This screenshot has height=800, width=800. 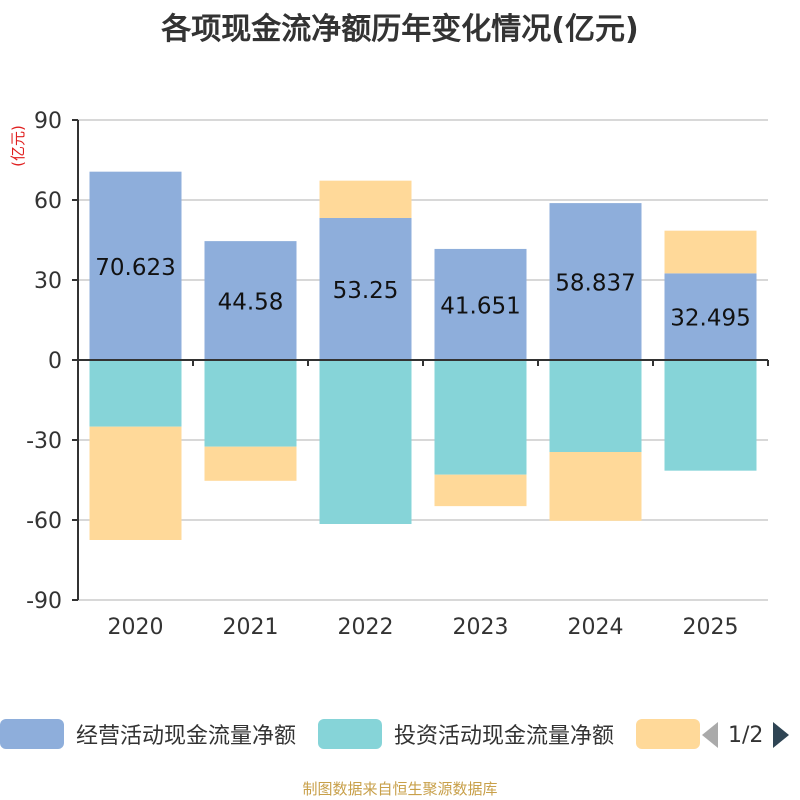 I want to click on data-label: 41.651, so click(x=480, y=306).